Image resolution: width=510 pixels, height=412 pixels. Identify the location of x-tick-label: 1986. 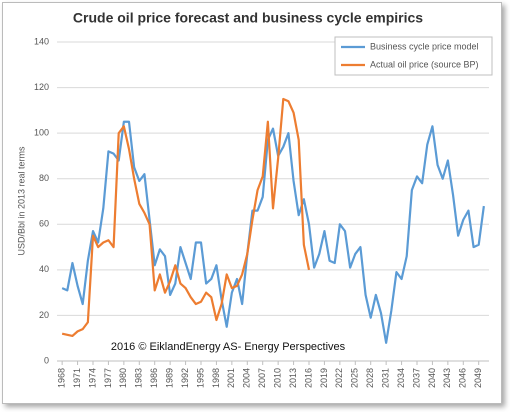
(154, 378).